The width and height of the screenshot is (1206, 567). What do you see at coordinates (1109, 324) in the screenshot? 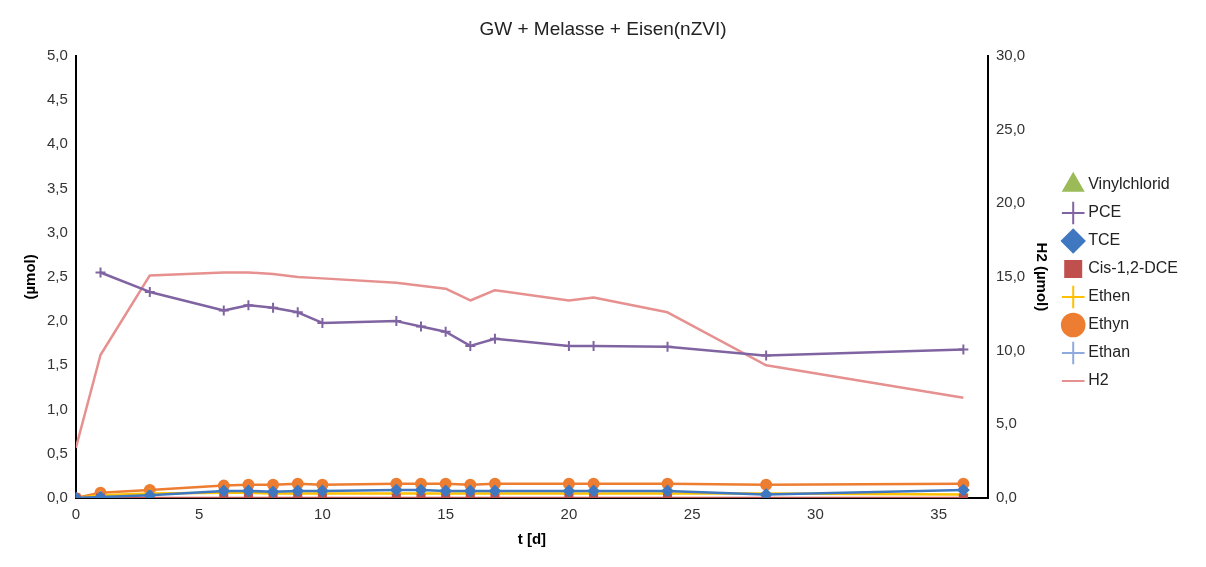
I see `legend-label: Ethyn` at bounding box center [1109, 324].